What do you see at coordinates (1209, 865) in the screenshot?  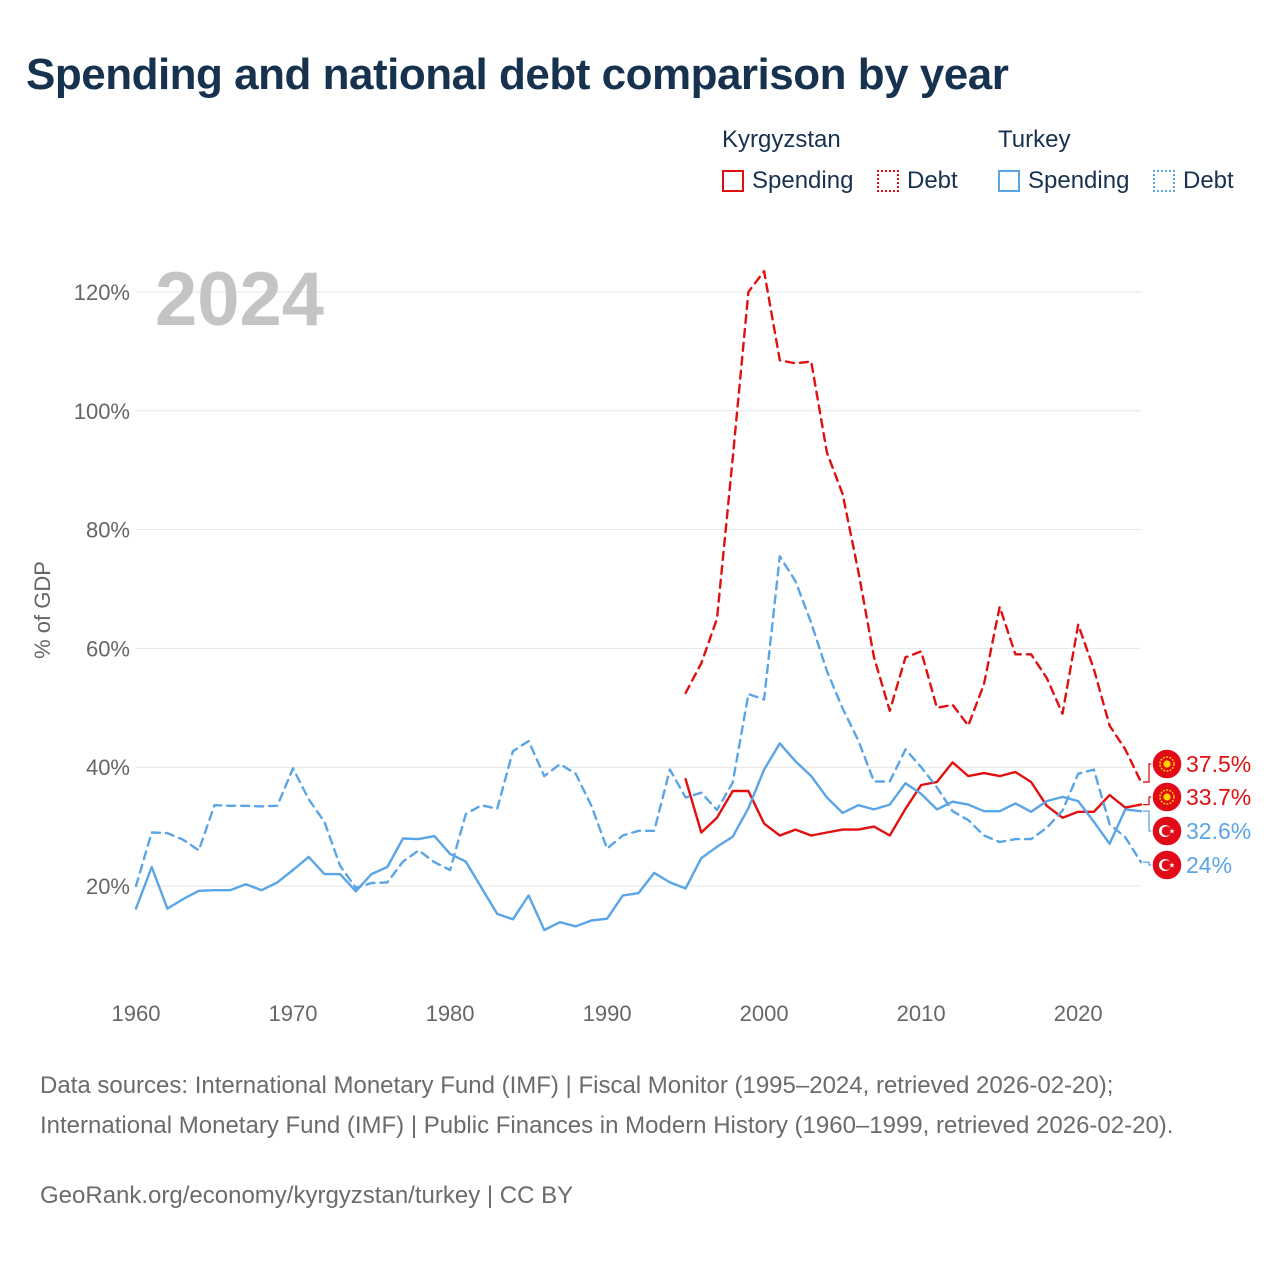 I see `end-value-label: 24%` at bounding box center [1209, 865].